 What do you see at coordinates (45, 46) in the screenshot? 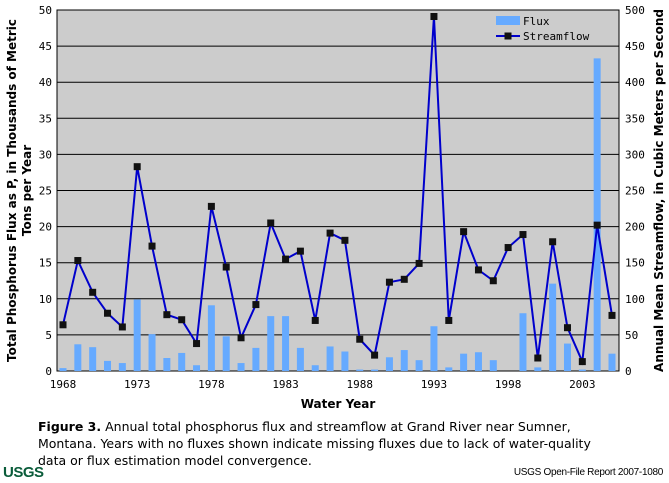
I see `y-left-tick-label: 45` at bounding box center [45, 46].